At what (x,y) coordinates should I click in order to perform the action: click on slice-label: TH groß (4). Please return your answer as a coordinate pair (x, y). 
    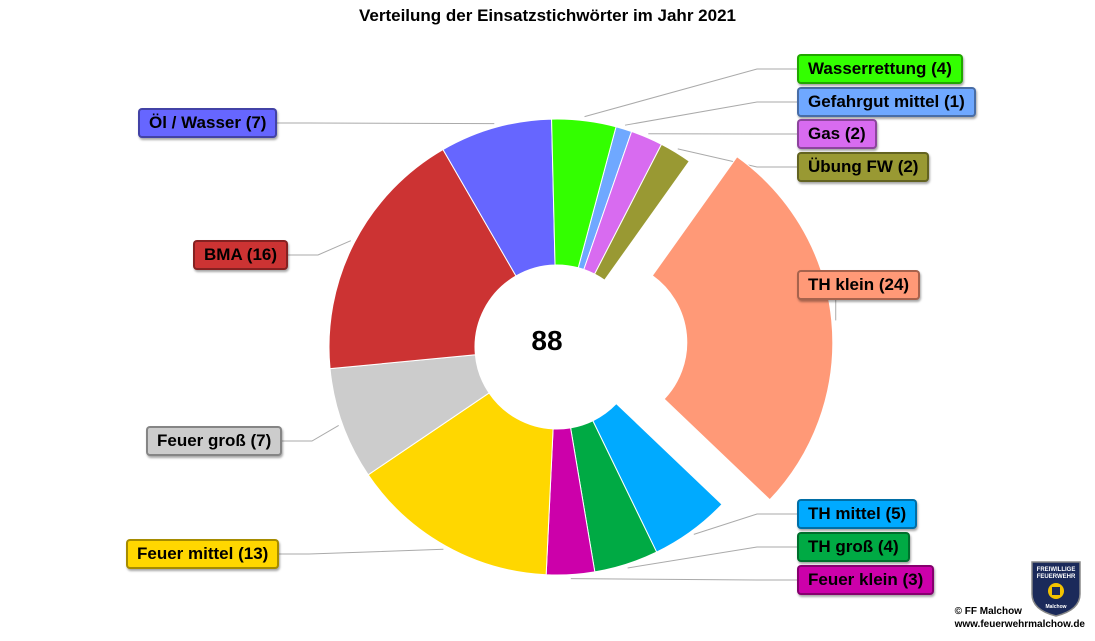
    Looking at the image, I should click on (853, 547).